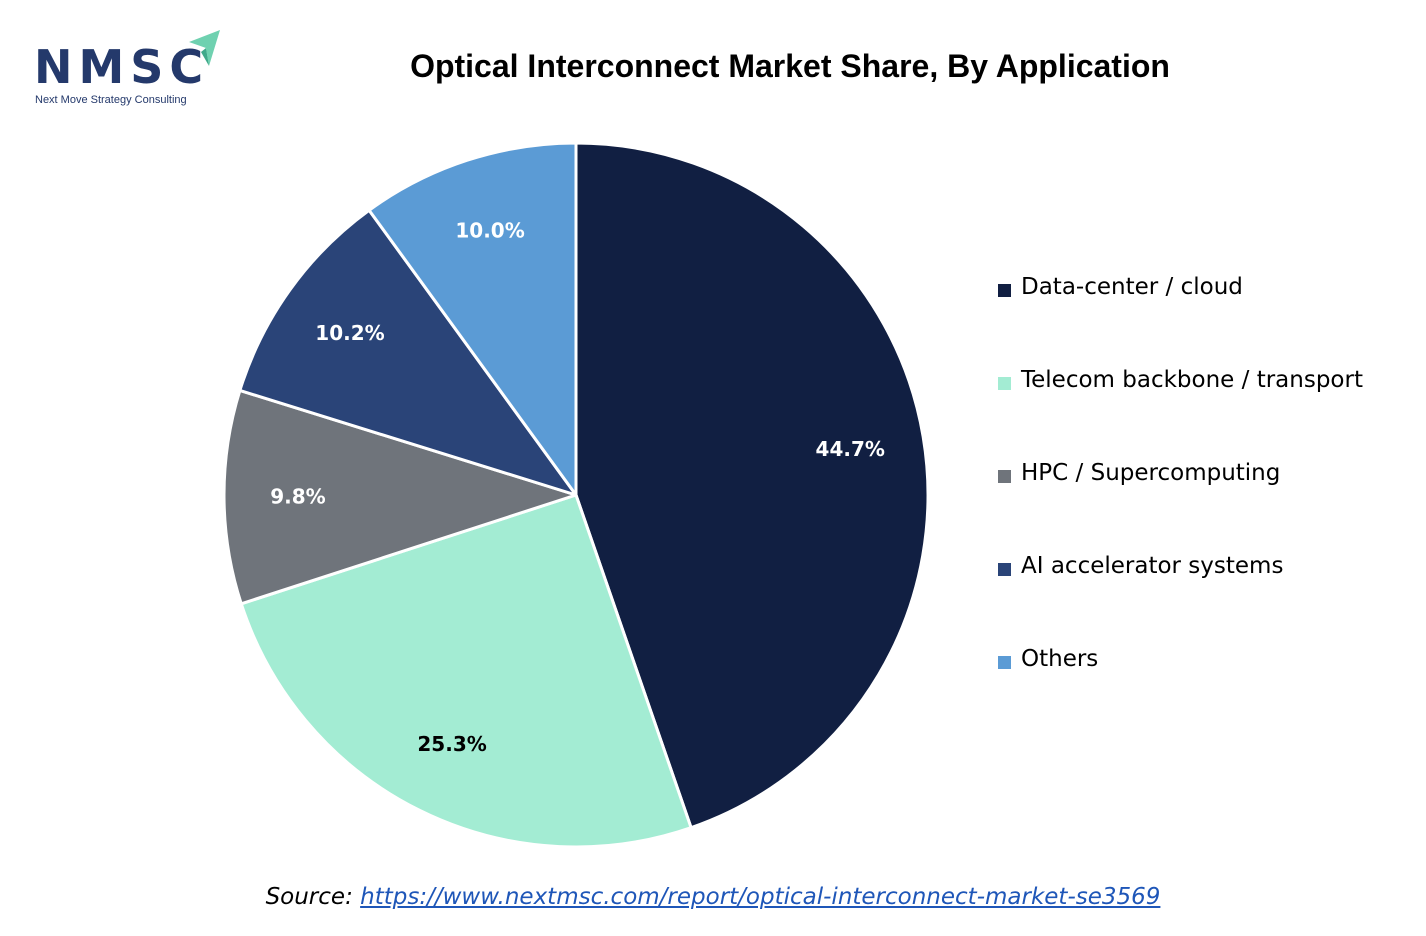  What do you see at coordinates (451, 744) in the screenshot?
I see `data-label: 25.3%` at bounding box center [451, 744].